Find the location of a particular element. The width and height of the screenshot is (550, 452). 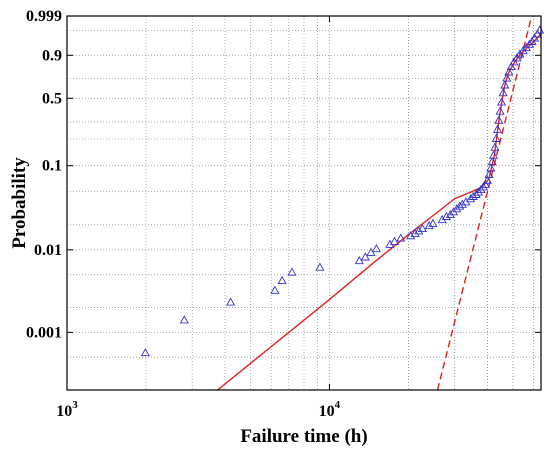

x-tick-label: 10⁴ is located at coordinates (330, 409).